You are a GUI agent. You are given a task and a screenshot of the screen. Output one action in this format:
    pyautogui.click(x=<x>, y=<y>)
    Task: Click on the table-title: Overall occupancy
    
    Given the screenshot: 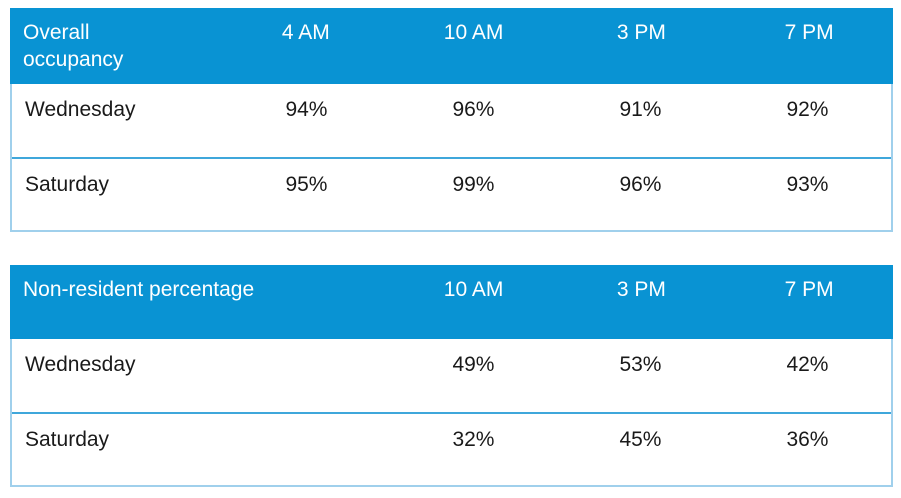 What is the action you would take?
    pyautogui.click(x=73, y=46)
    